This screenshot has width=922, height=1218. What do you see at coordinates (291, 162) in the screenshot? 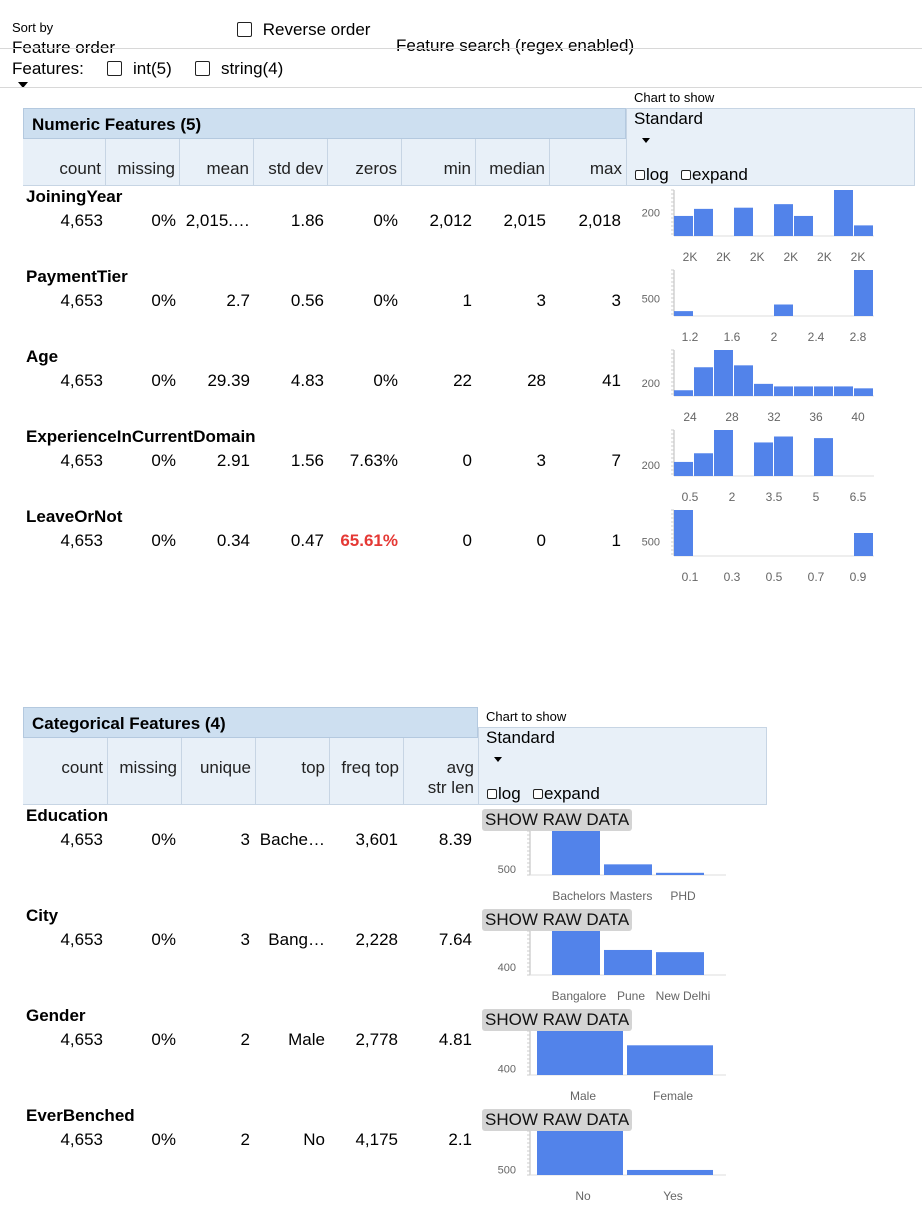
I see `col-std-dev: std dev` at bounding box center [291, 162].